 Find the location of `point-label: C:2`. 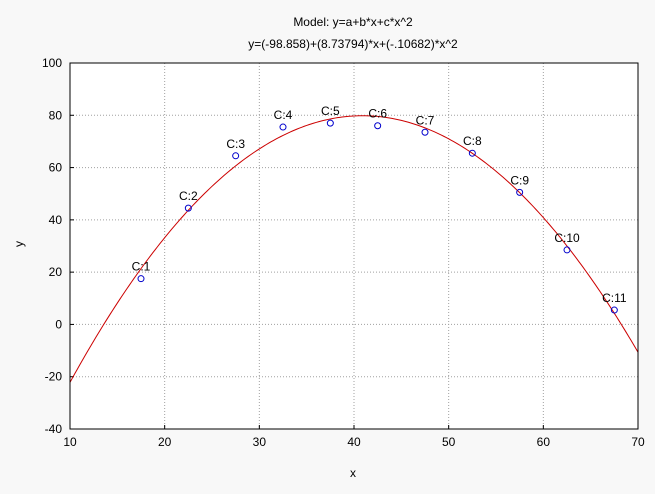

point-label: C:2 is located at coordinates (188, 196).